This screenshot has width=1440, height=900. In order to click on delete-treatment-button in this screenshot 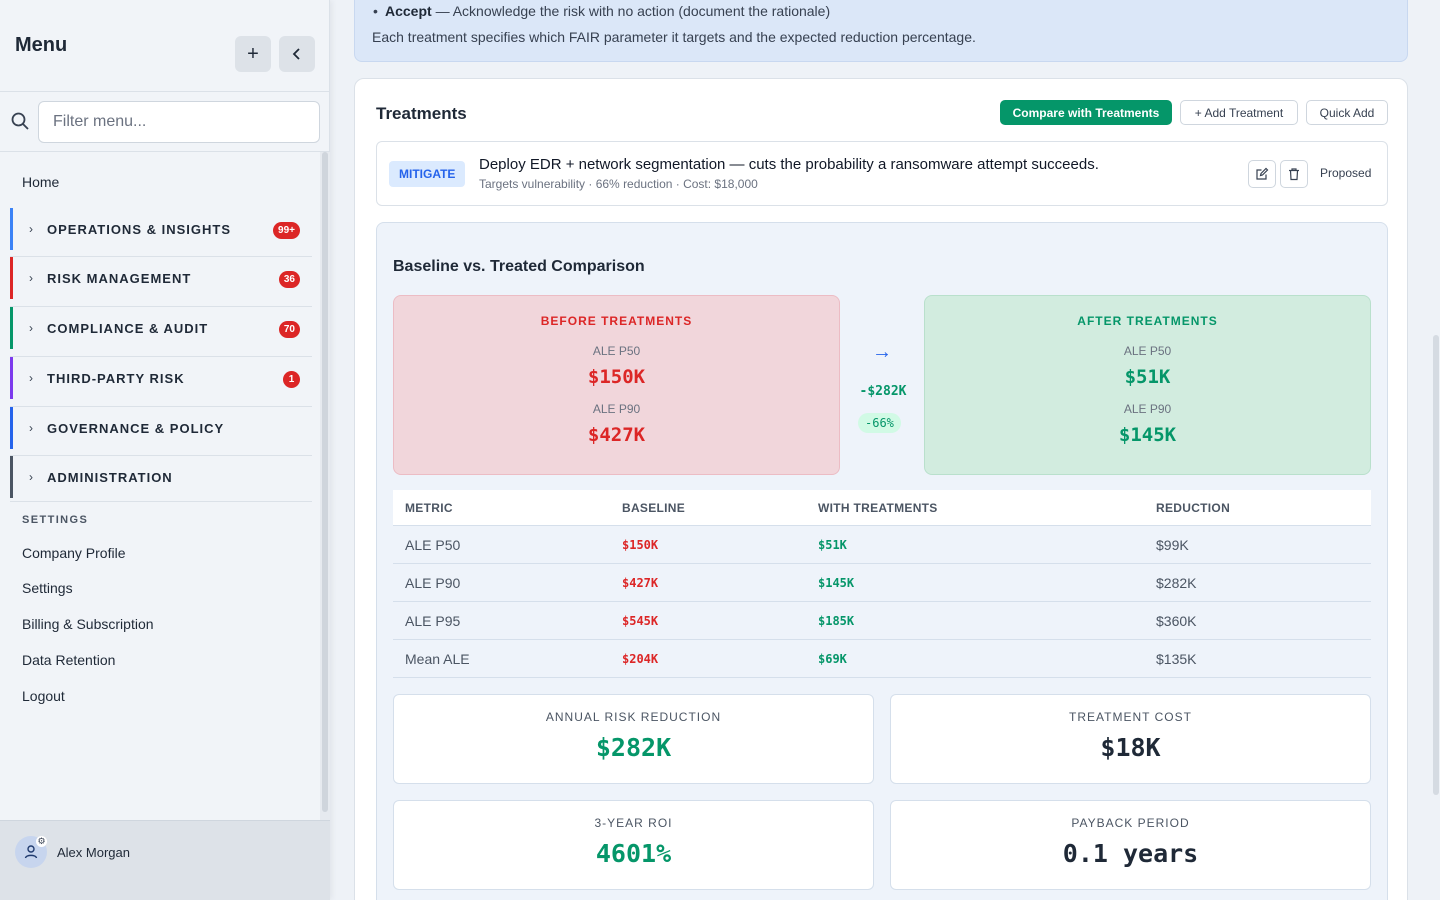, I will do `click(1294, 174)`.